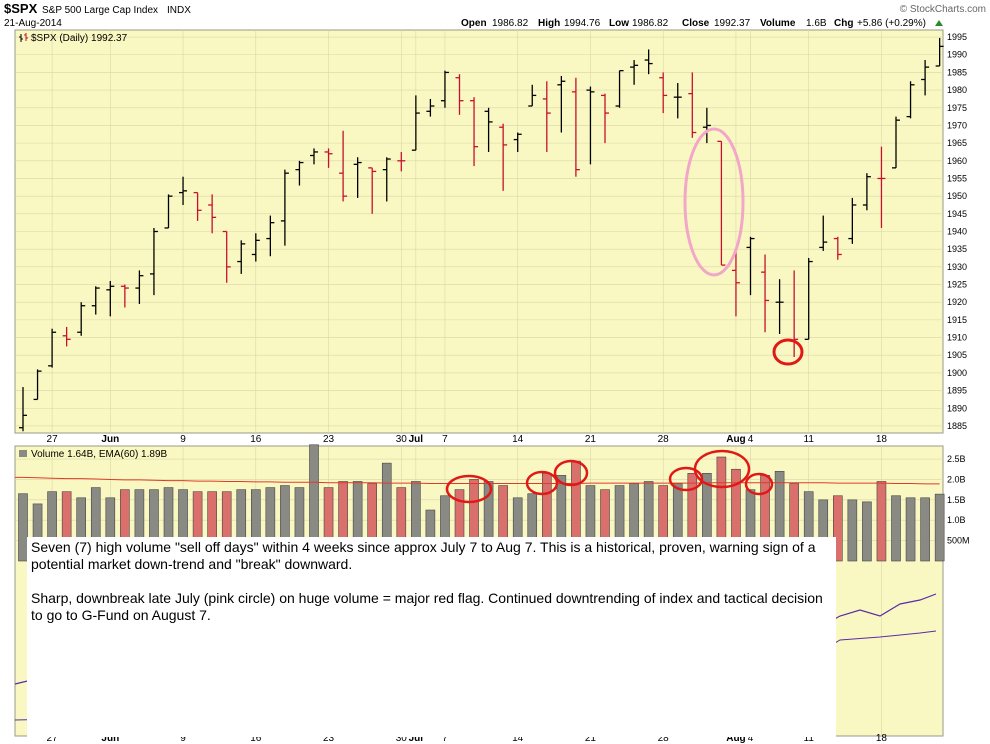  What do you see at coordinates (957, 426) in the screenshot?
I see `price-tick-label: 1885` at bounding box center [957, 426].